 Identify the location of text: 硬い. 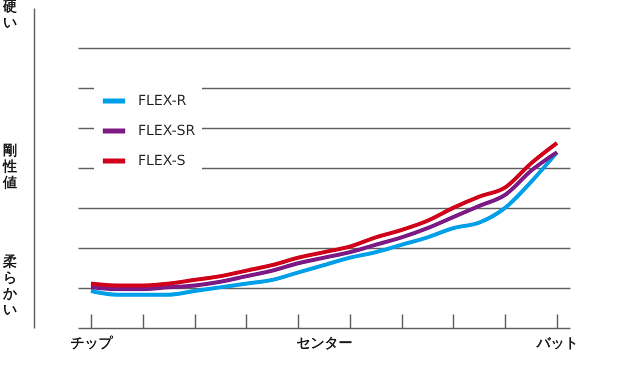
(9, 15).